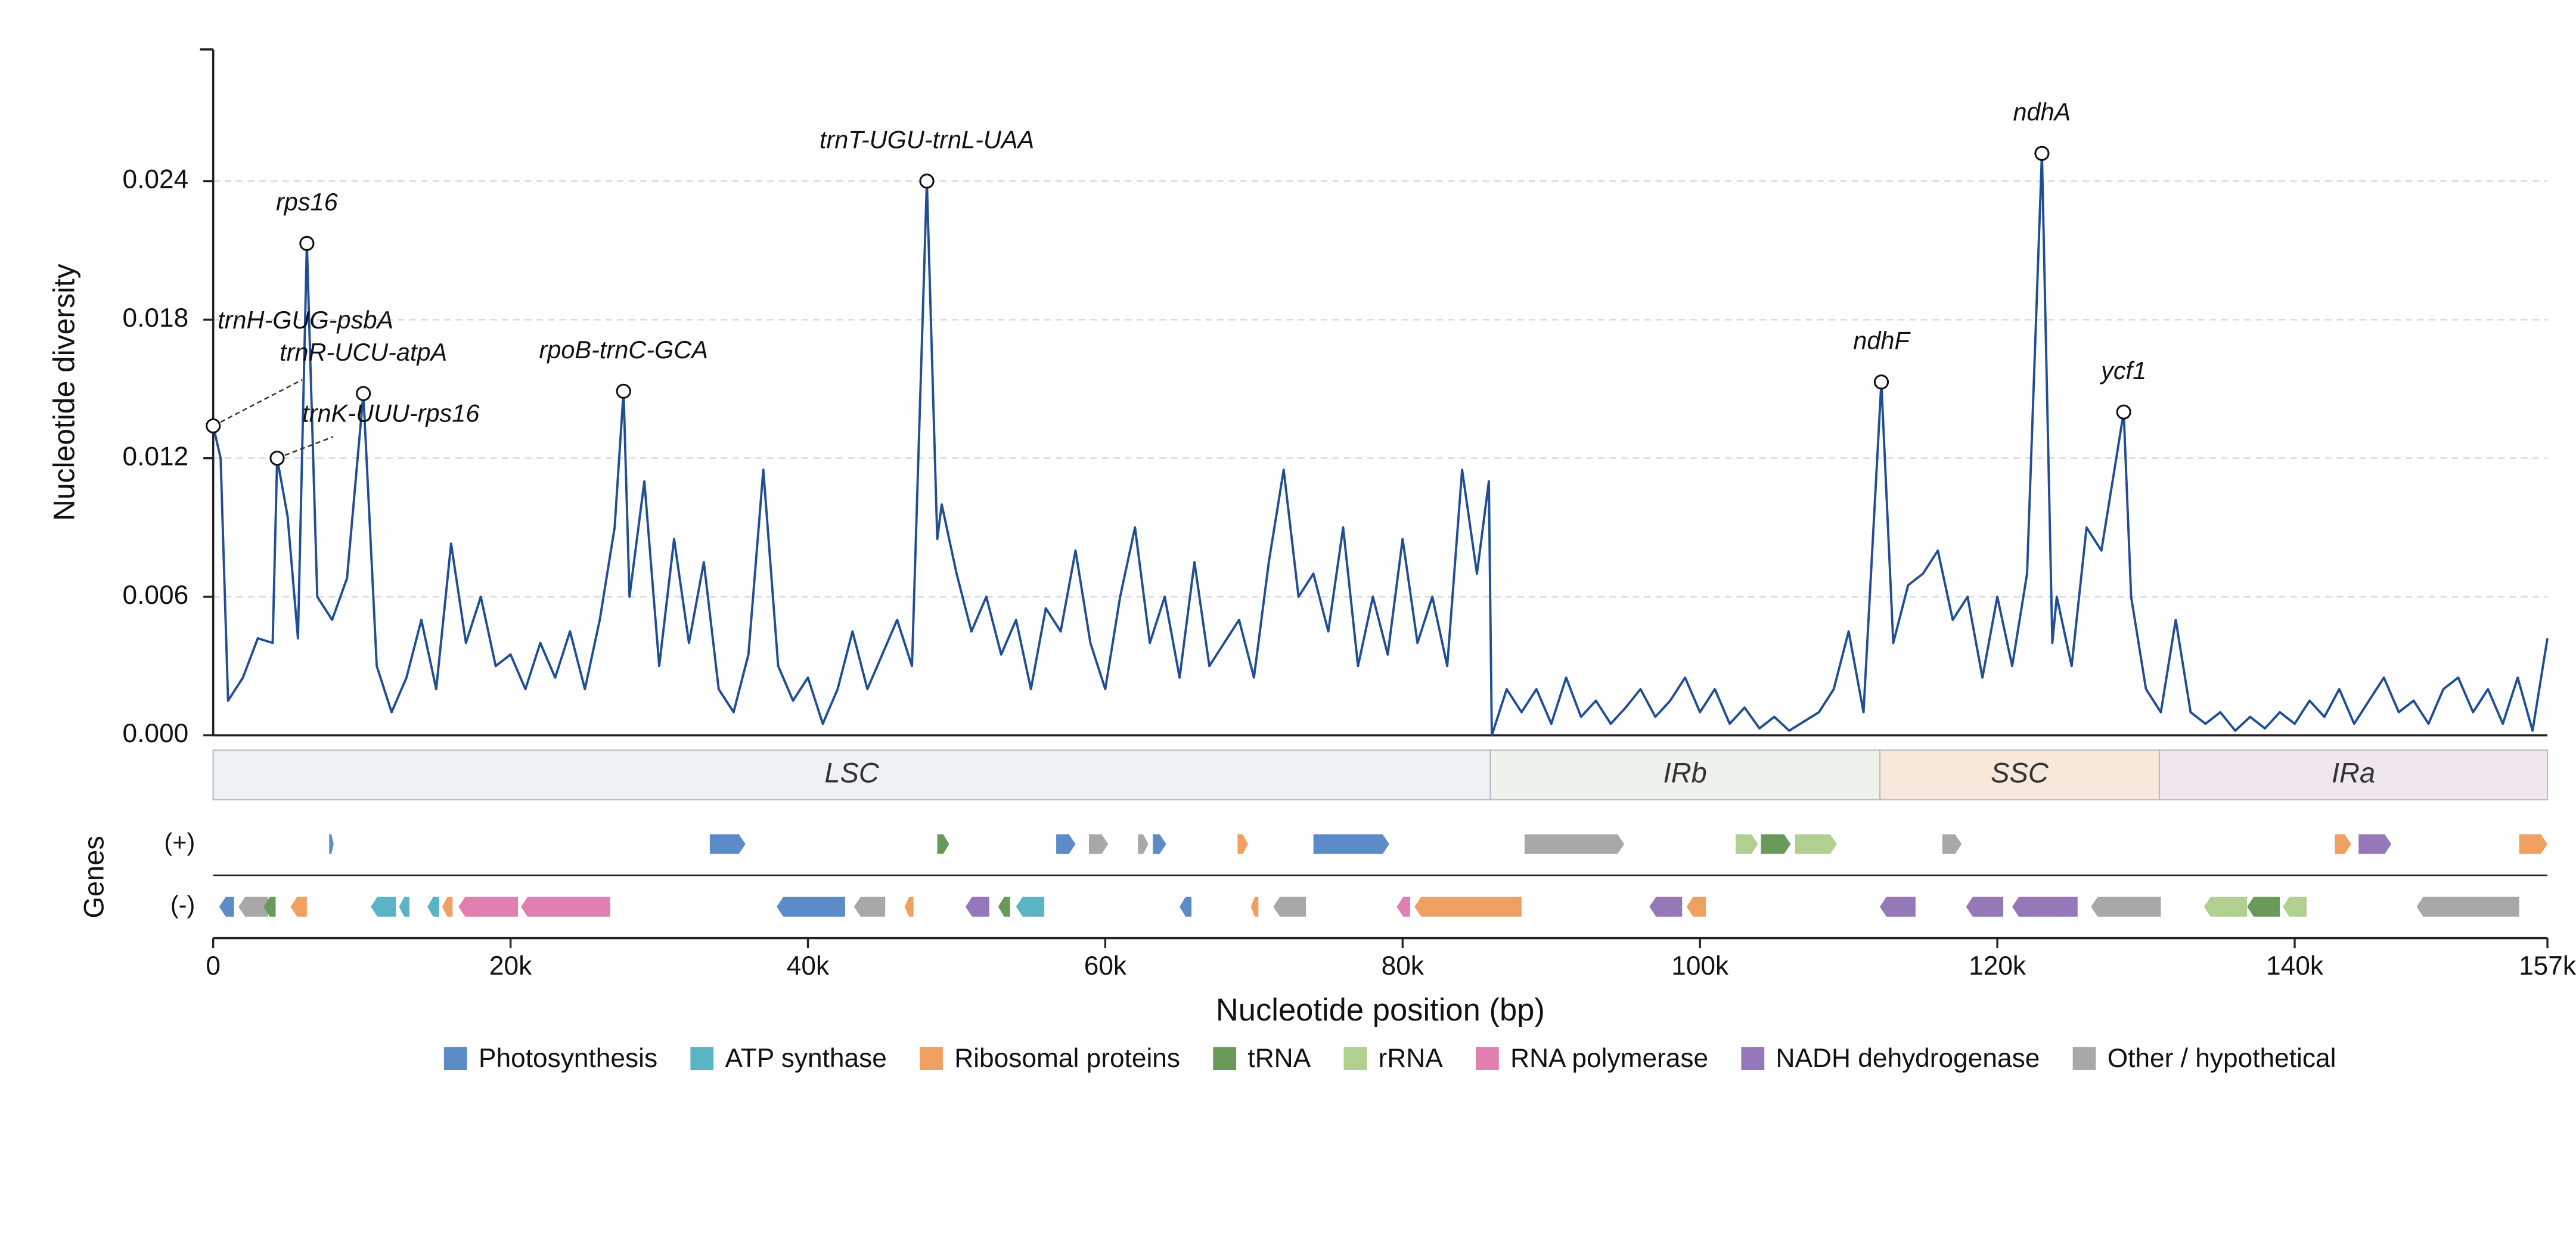 Image resolution: width=2576 pixels, height=1253 pixels. Describe the element at coordinates (307, 202) in the screenshot. I see `peak-label: rps16` at that location.